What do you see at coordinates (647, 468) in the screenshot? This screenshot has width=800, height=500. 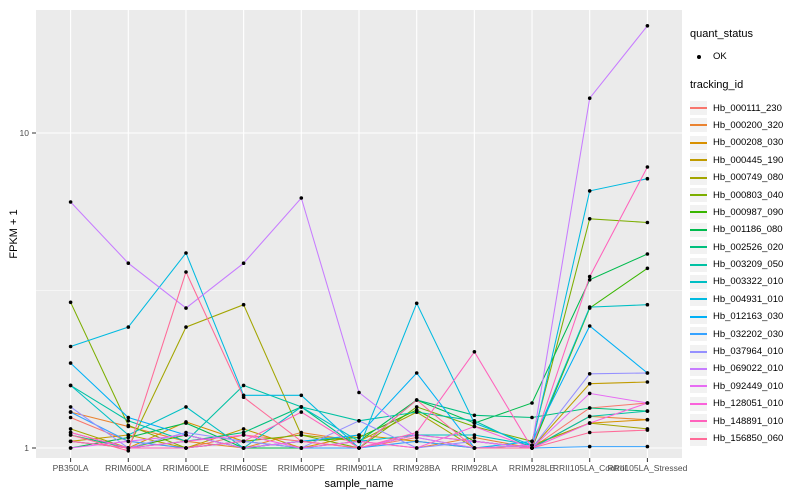 I see `x-tick-label: RRII105LA_Stressed` at bounding box center [647, 468].